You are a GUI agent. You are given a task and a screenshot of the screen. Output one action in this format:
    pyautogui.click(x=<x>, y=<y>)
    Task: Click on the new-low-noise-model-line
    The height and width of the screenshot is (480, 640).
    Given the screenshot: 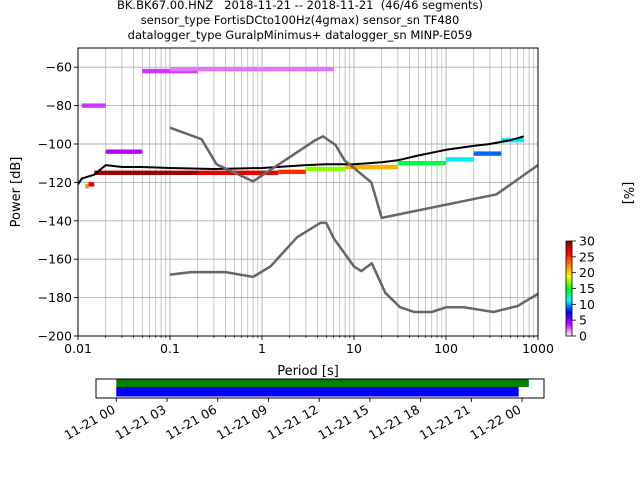 What is the action you would take?
    pyautogui.click(x=353, y=267)
    